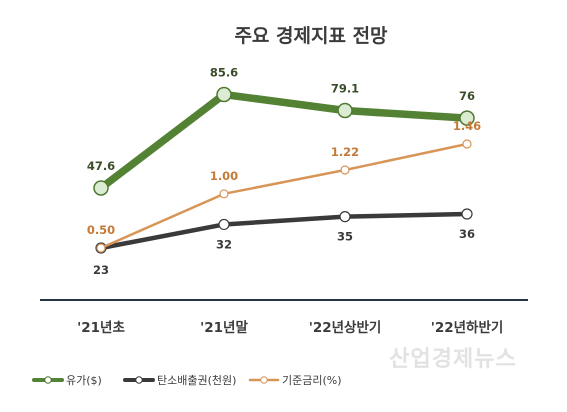 Image resolution: width=567 pixels, height=412 pixels. Describe the element at coordinates (224, 328) in the screenshot. I see `x-tick-label: '21년말` at that location.